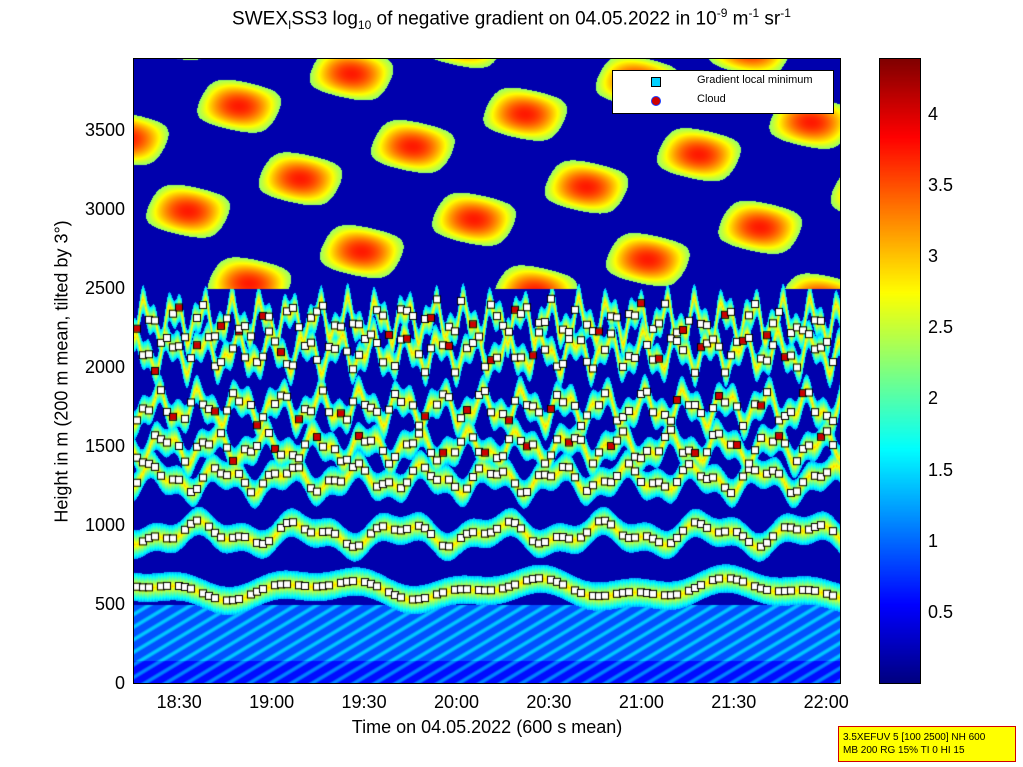 The width and height of the screenshot is (1023, 767). Describe the element at coordinates (104, 366) in the screenshot. I see `y-tick-label: 2000` at that location.